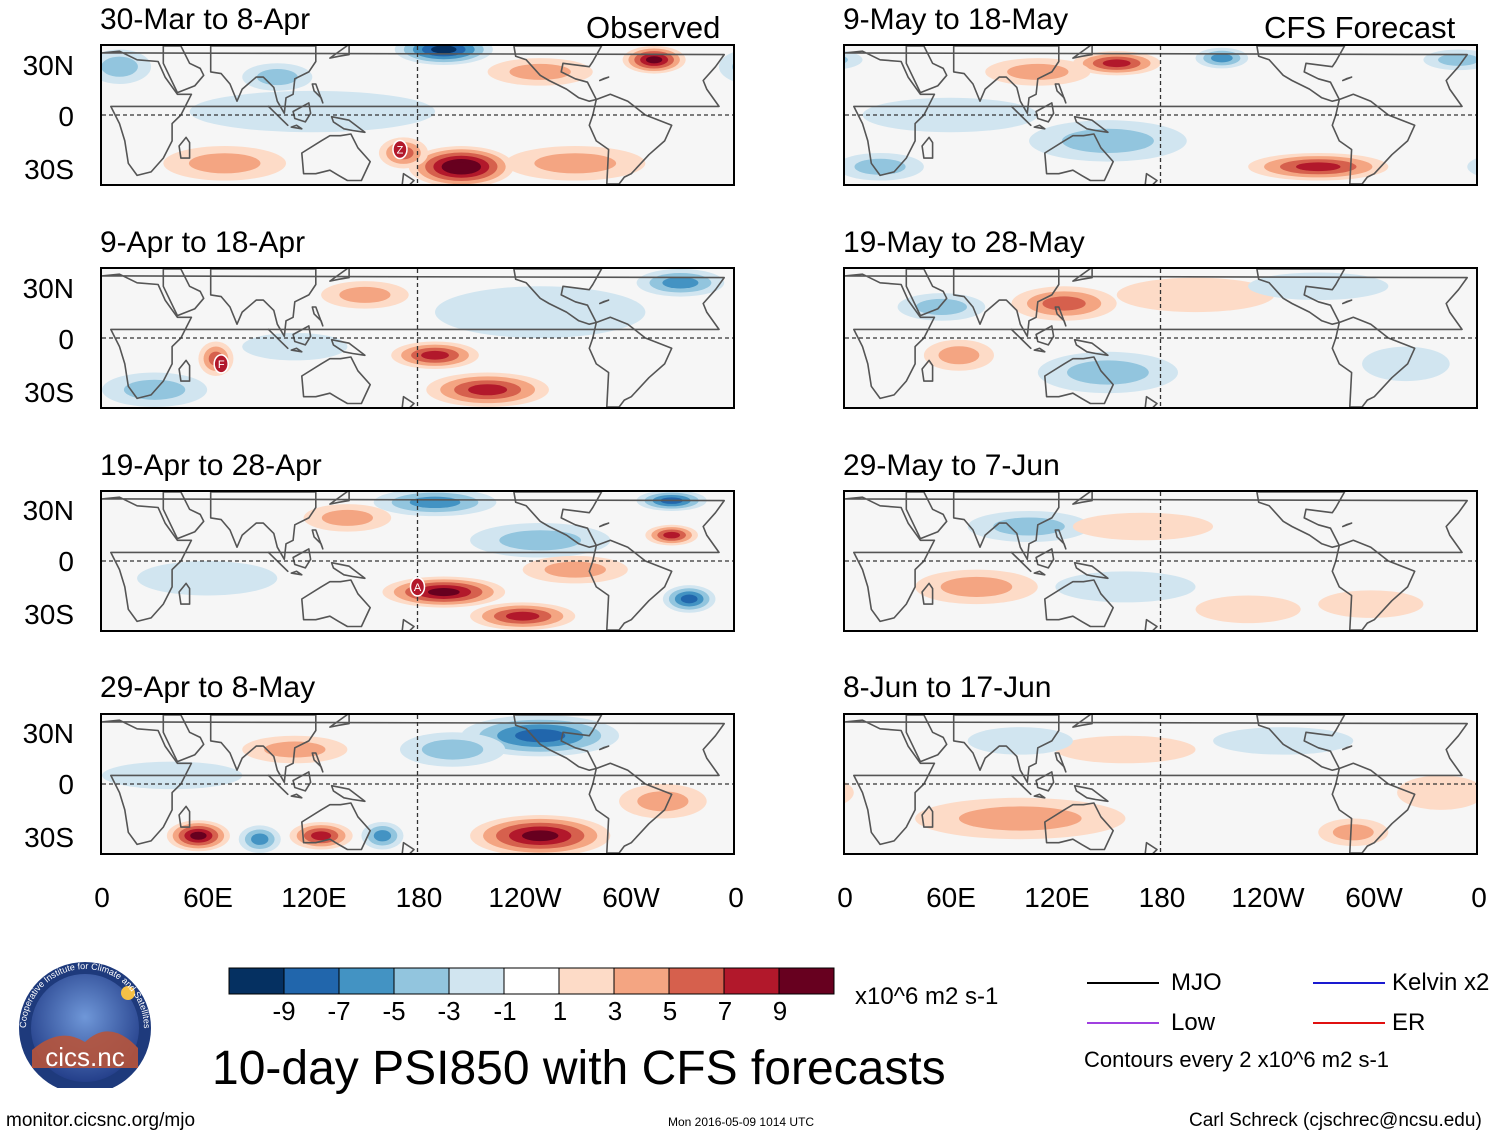 Image resolution: width=1510 pixels, height=1137 pixels. Describe the element at coordinates (964, 242) in the screenshot. I see `panel-title: 19-May to 28-May` at that location.